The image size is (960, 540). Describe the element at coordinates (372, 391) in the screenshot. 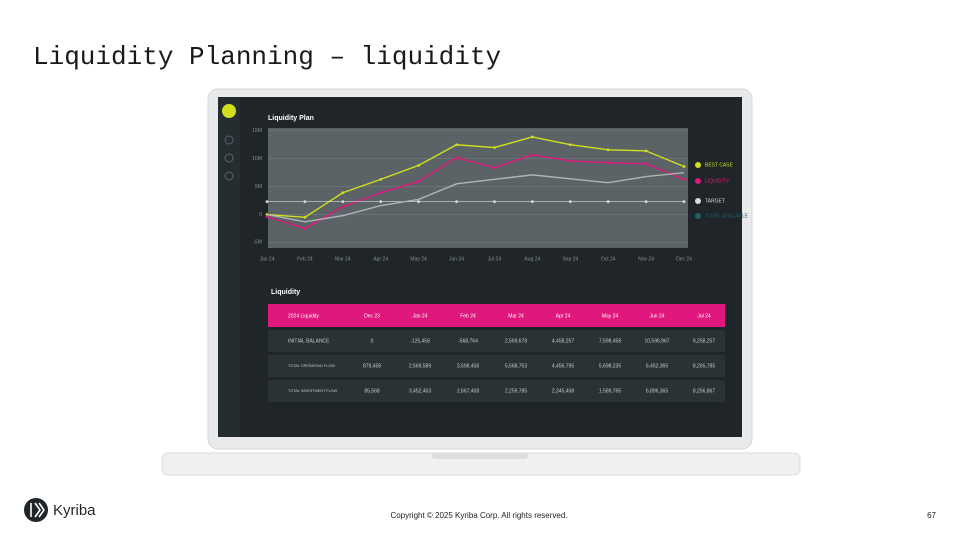

I see `table-cell: 85,568` at that location.